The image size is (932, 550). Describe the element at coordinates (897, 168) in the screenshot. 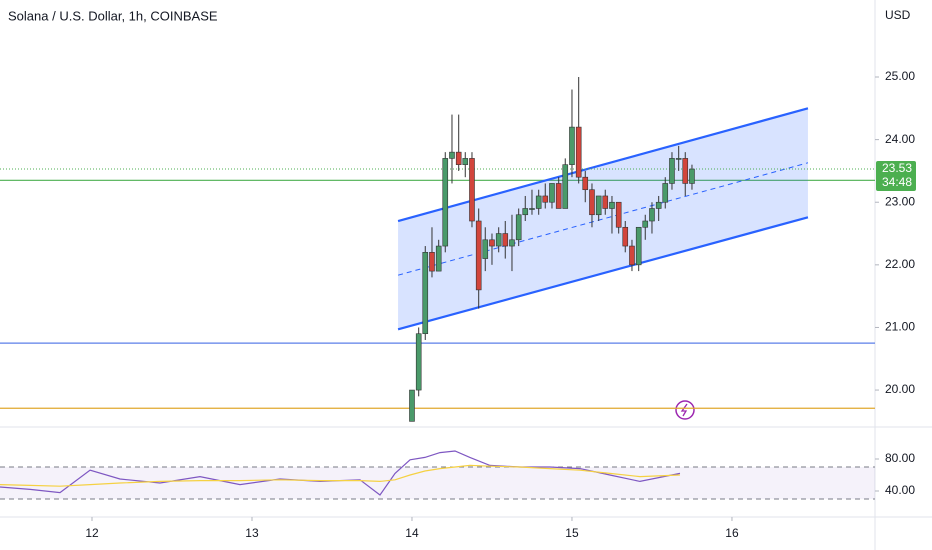

I see `last-price-label: 23.53` at that location.